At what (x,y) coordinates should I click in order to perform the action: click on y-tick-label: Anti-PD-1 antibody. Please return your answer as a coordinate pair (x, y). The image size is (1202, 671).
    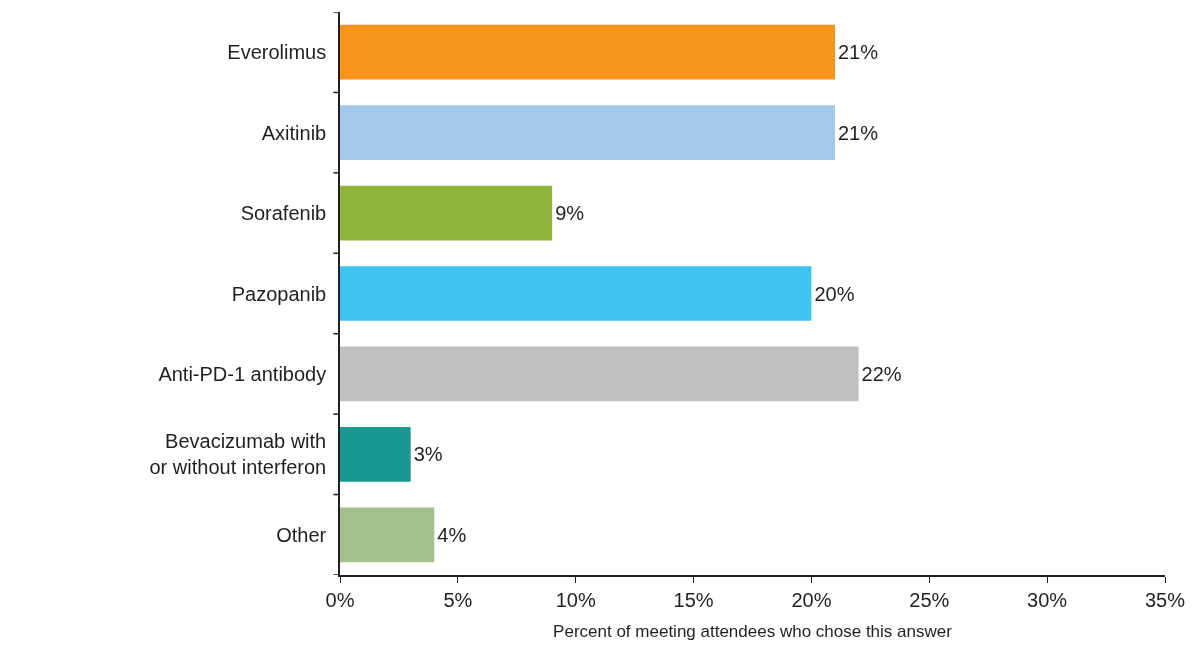
    Looking at the image, I should click on (242, 373).